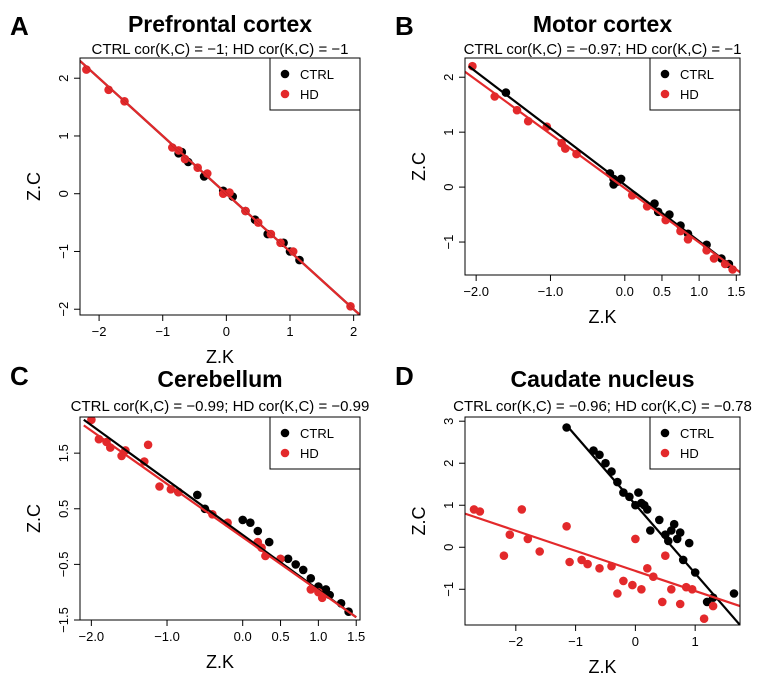  I want to click on panel-letter: B, so click(404, 26).